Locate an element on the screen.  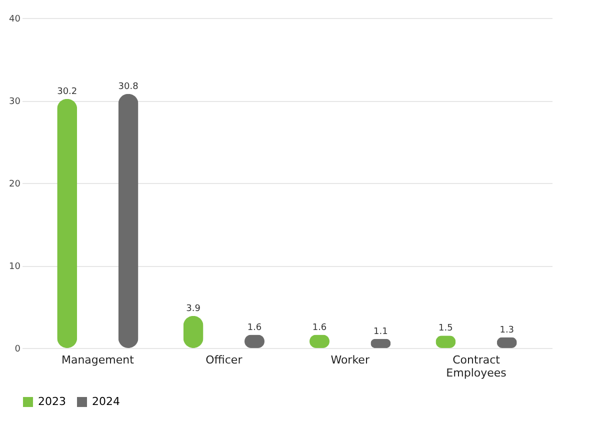
x-tick-label: Management is located at coordinates (98, 360).